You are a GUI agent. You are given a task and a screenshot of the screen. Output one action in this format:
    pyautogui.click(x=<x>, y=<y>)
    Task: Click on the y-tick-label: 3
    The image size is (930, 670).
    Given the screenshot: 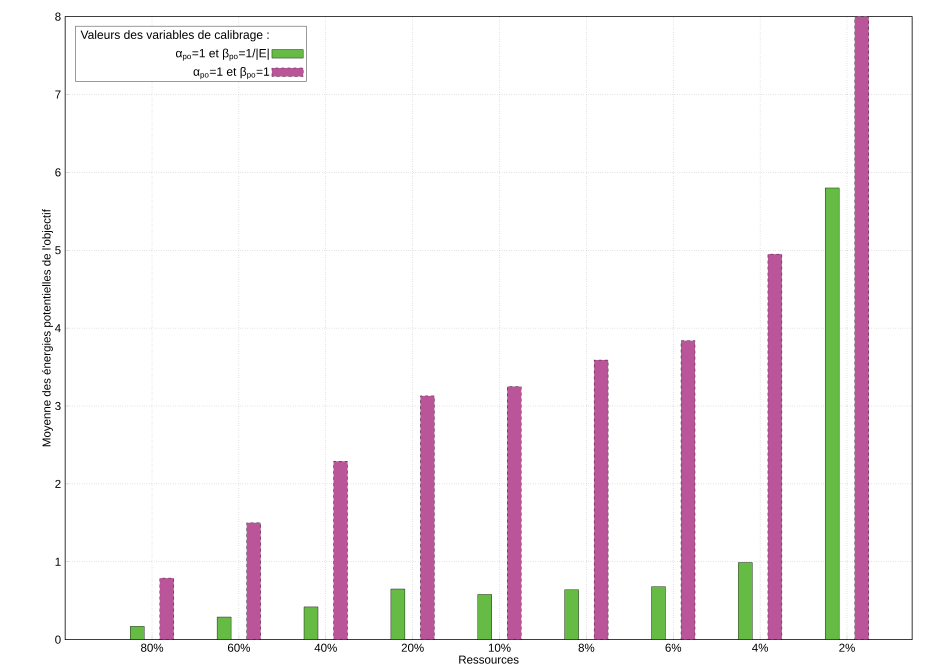 What is the action you would take?
    pyautogui.click(x=58, y=406)
    